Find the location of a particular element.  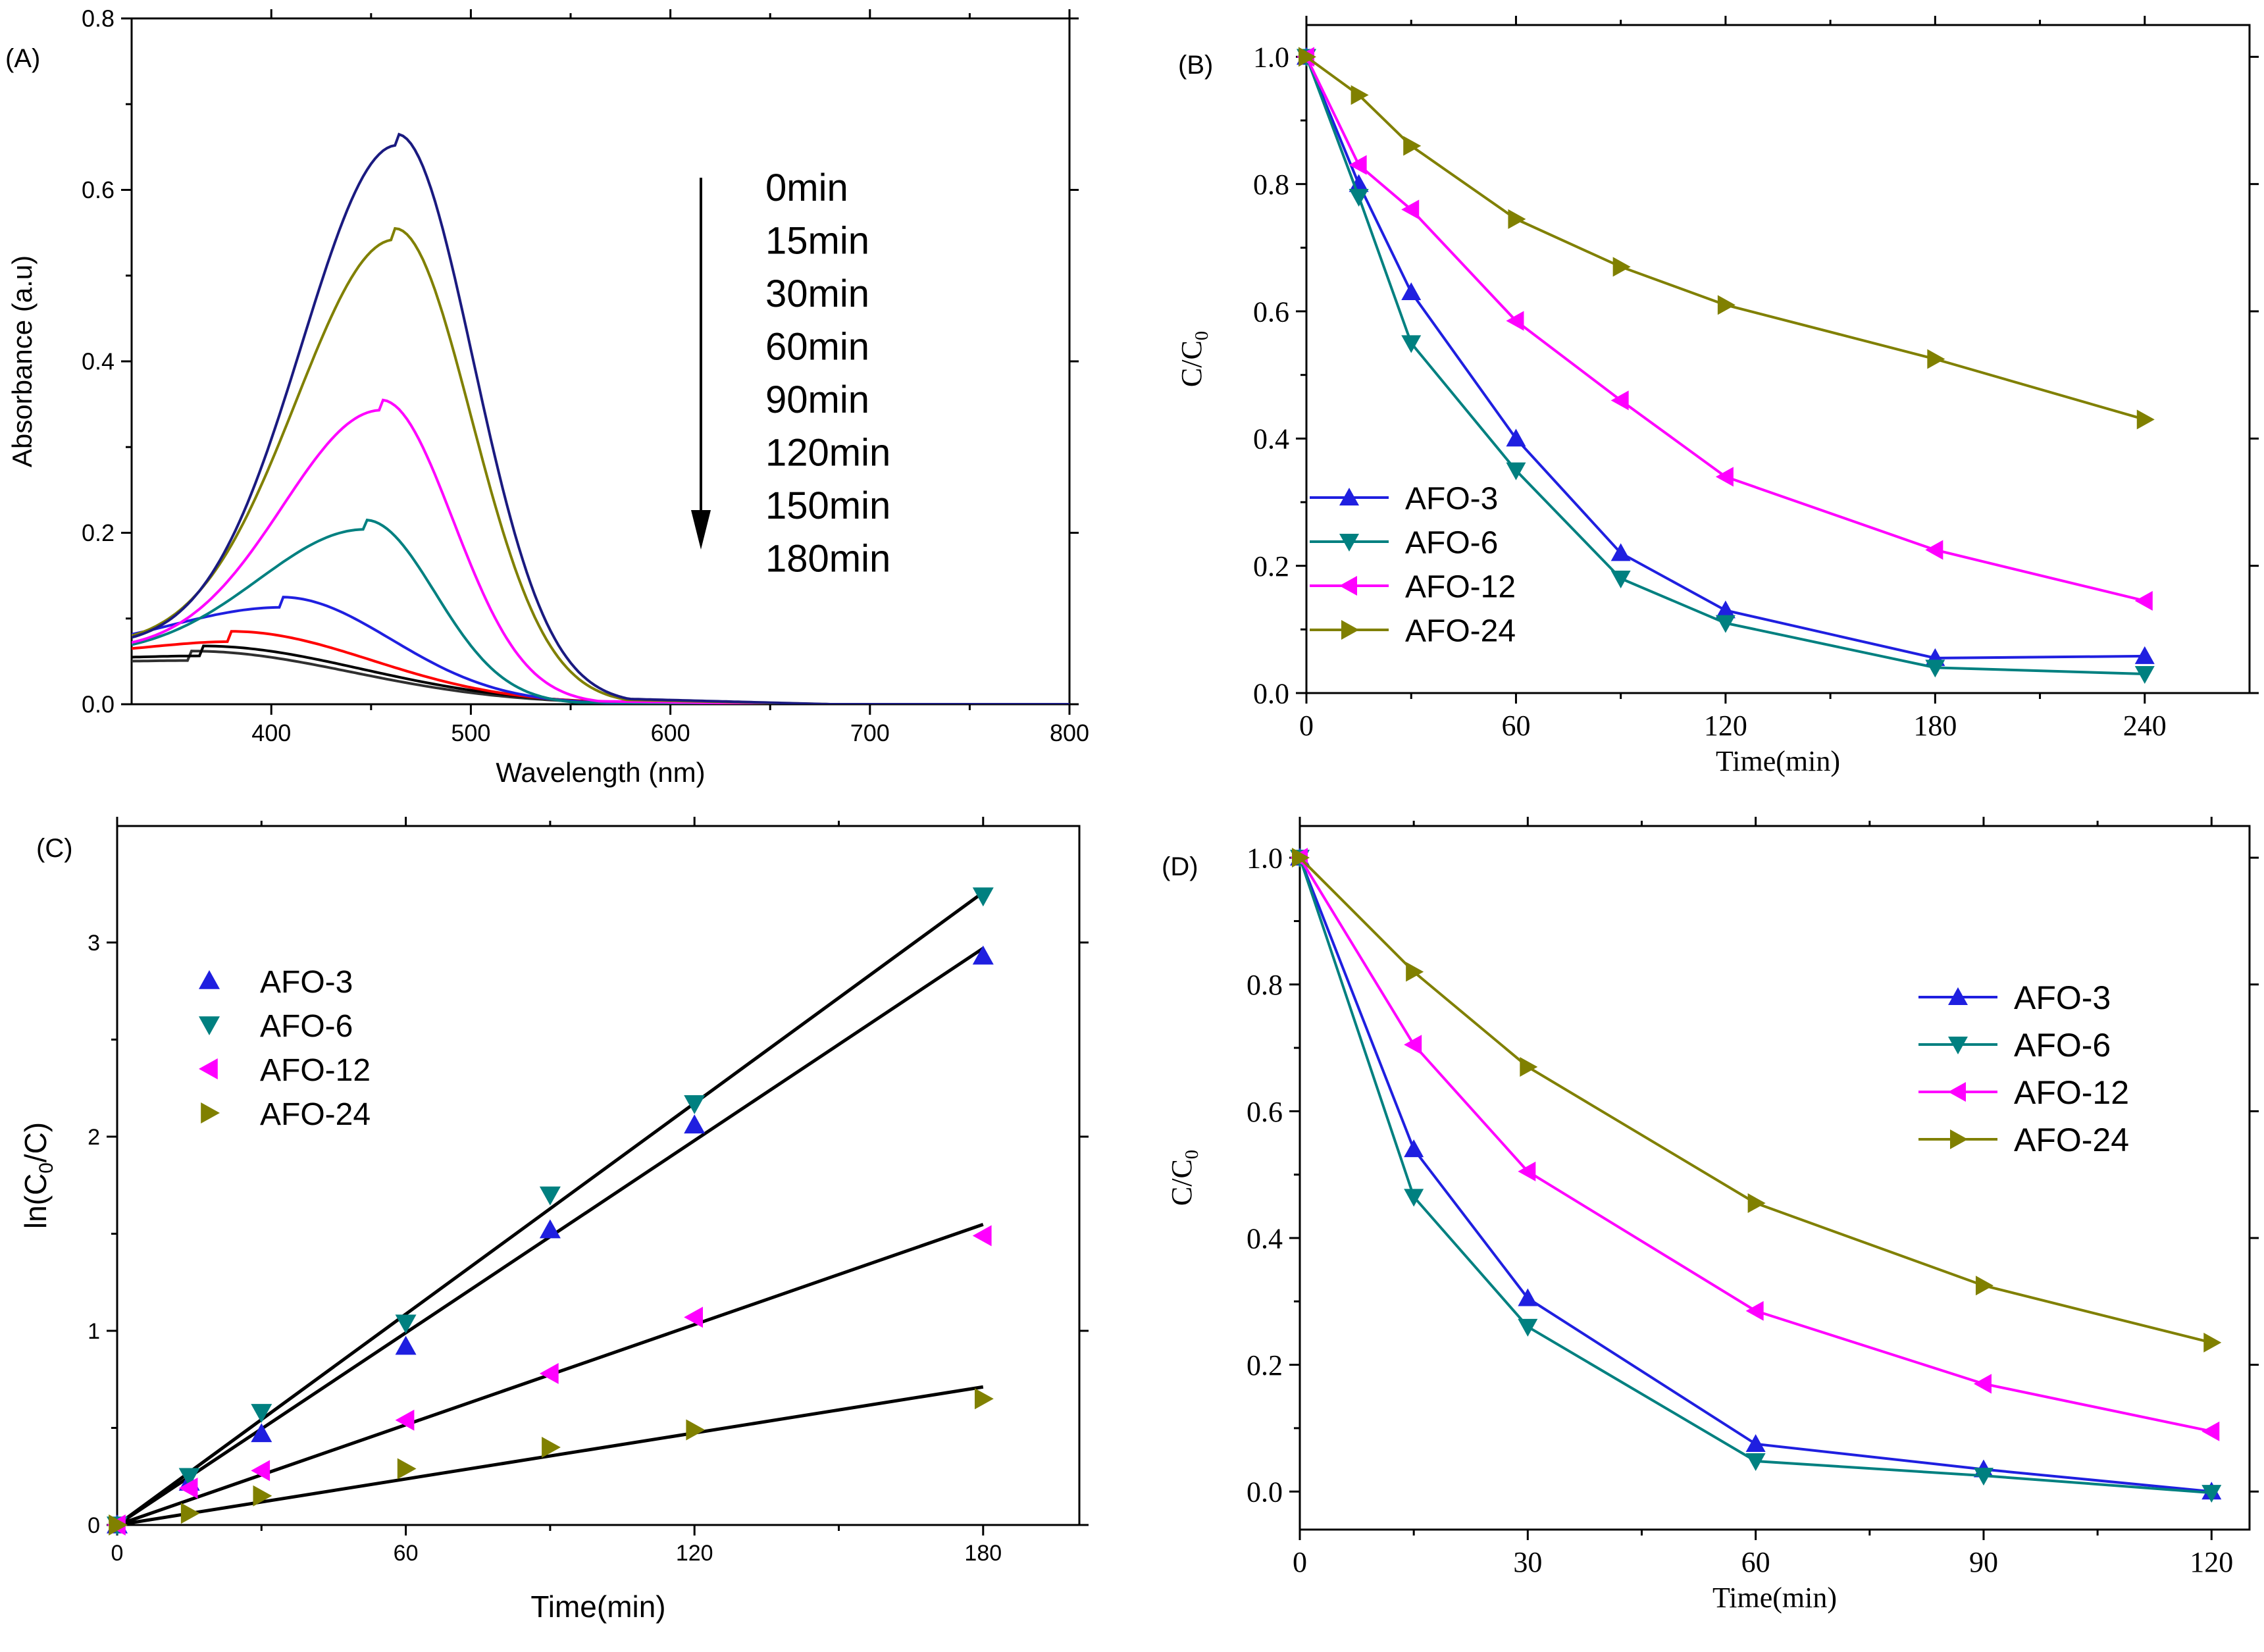

y-tick-label: 0.2 is located at coordinates (98, 532).